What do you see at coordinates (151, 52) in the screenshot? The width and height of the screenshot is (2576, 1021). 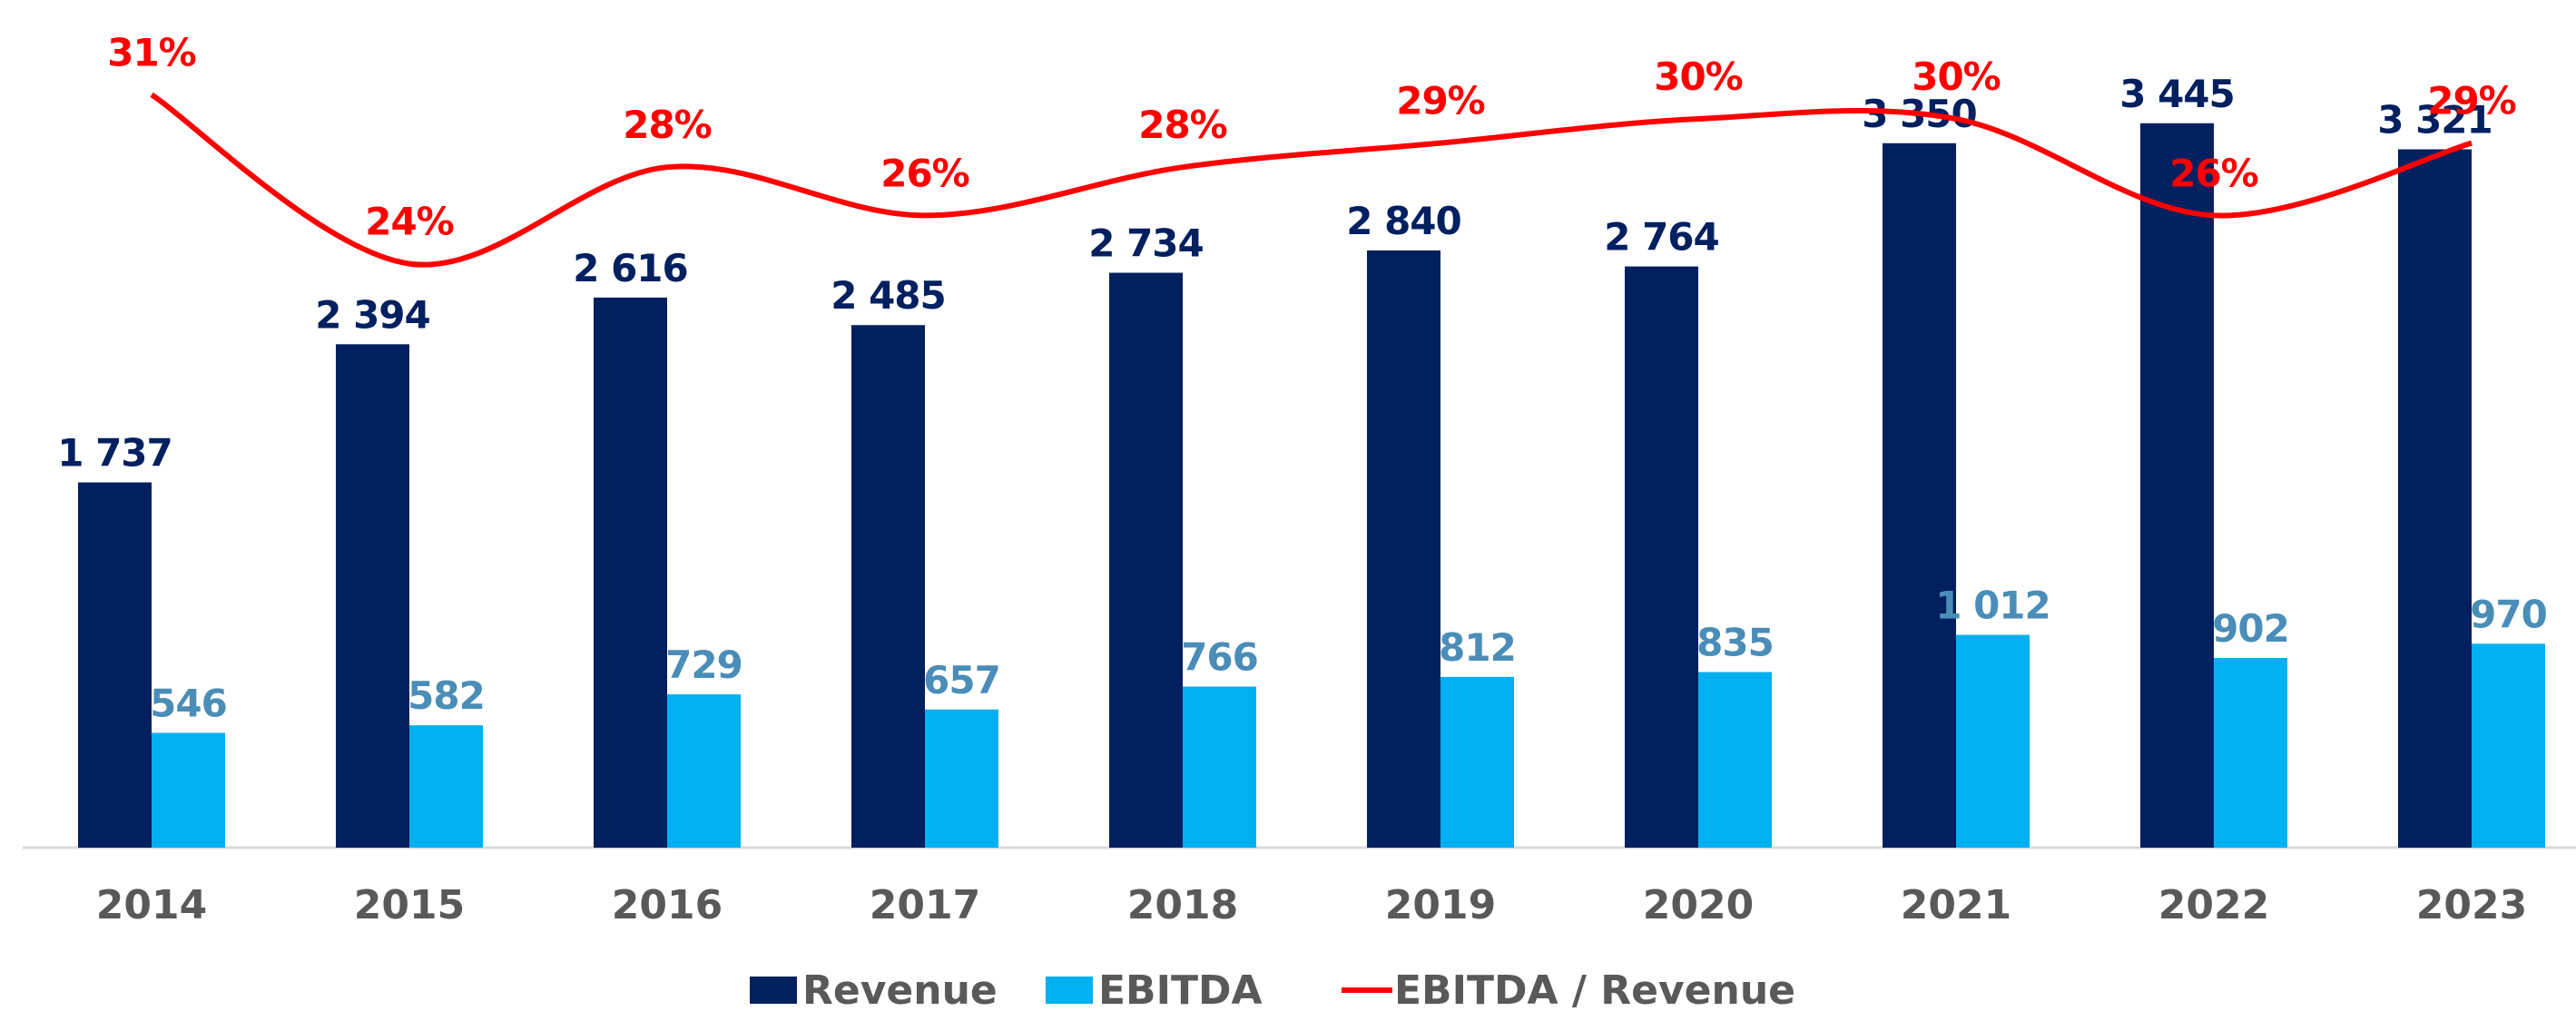 I see `value-label: 31%` at bounding box center [151, 52].